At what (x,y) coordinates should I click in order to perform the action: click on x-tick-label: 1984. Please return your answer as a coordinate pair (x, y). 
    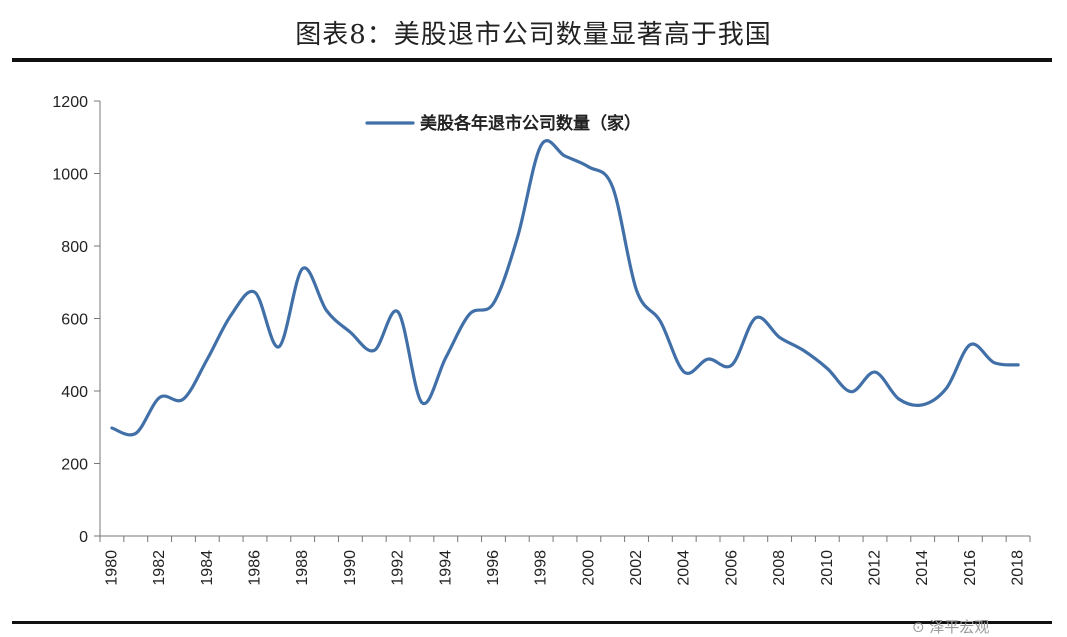
    Looking at the image, I should click on (207, 568).